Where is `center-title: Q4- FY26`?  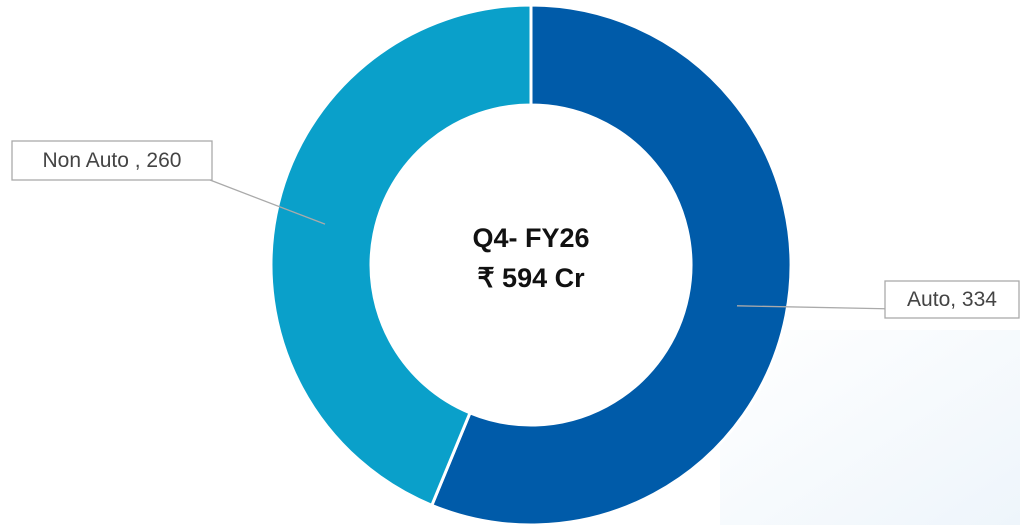
center-title: Q4- FY26 is located at coordinates (530, 238).